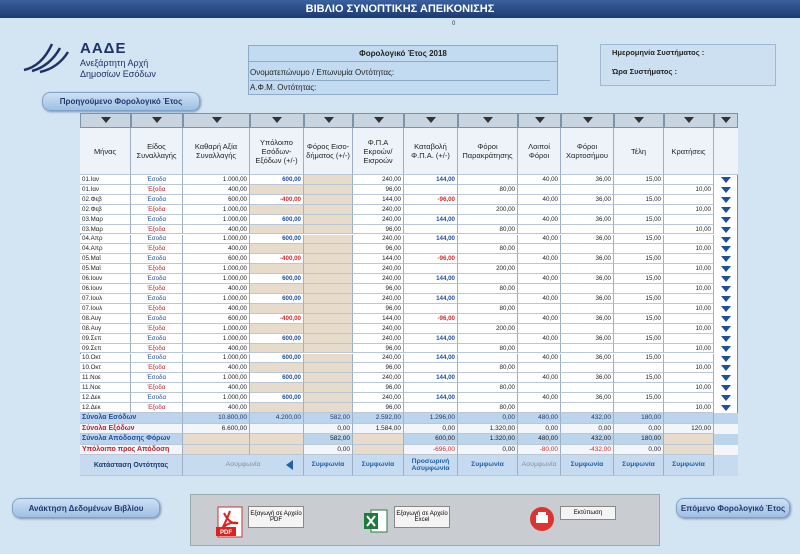 Image resolution: width=800 pixels, height=554 pixels. I want to click on totals-cell: 480,00, so click(539, 439).